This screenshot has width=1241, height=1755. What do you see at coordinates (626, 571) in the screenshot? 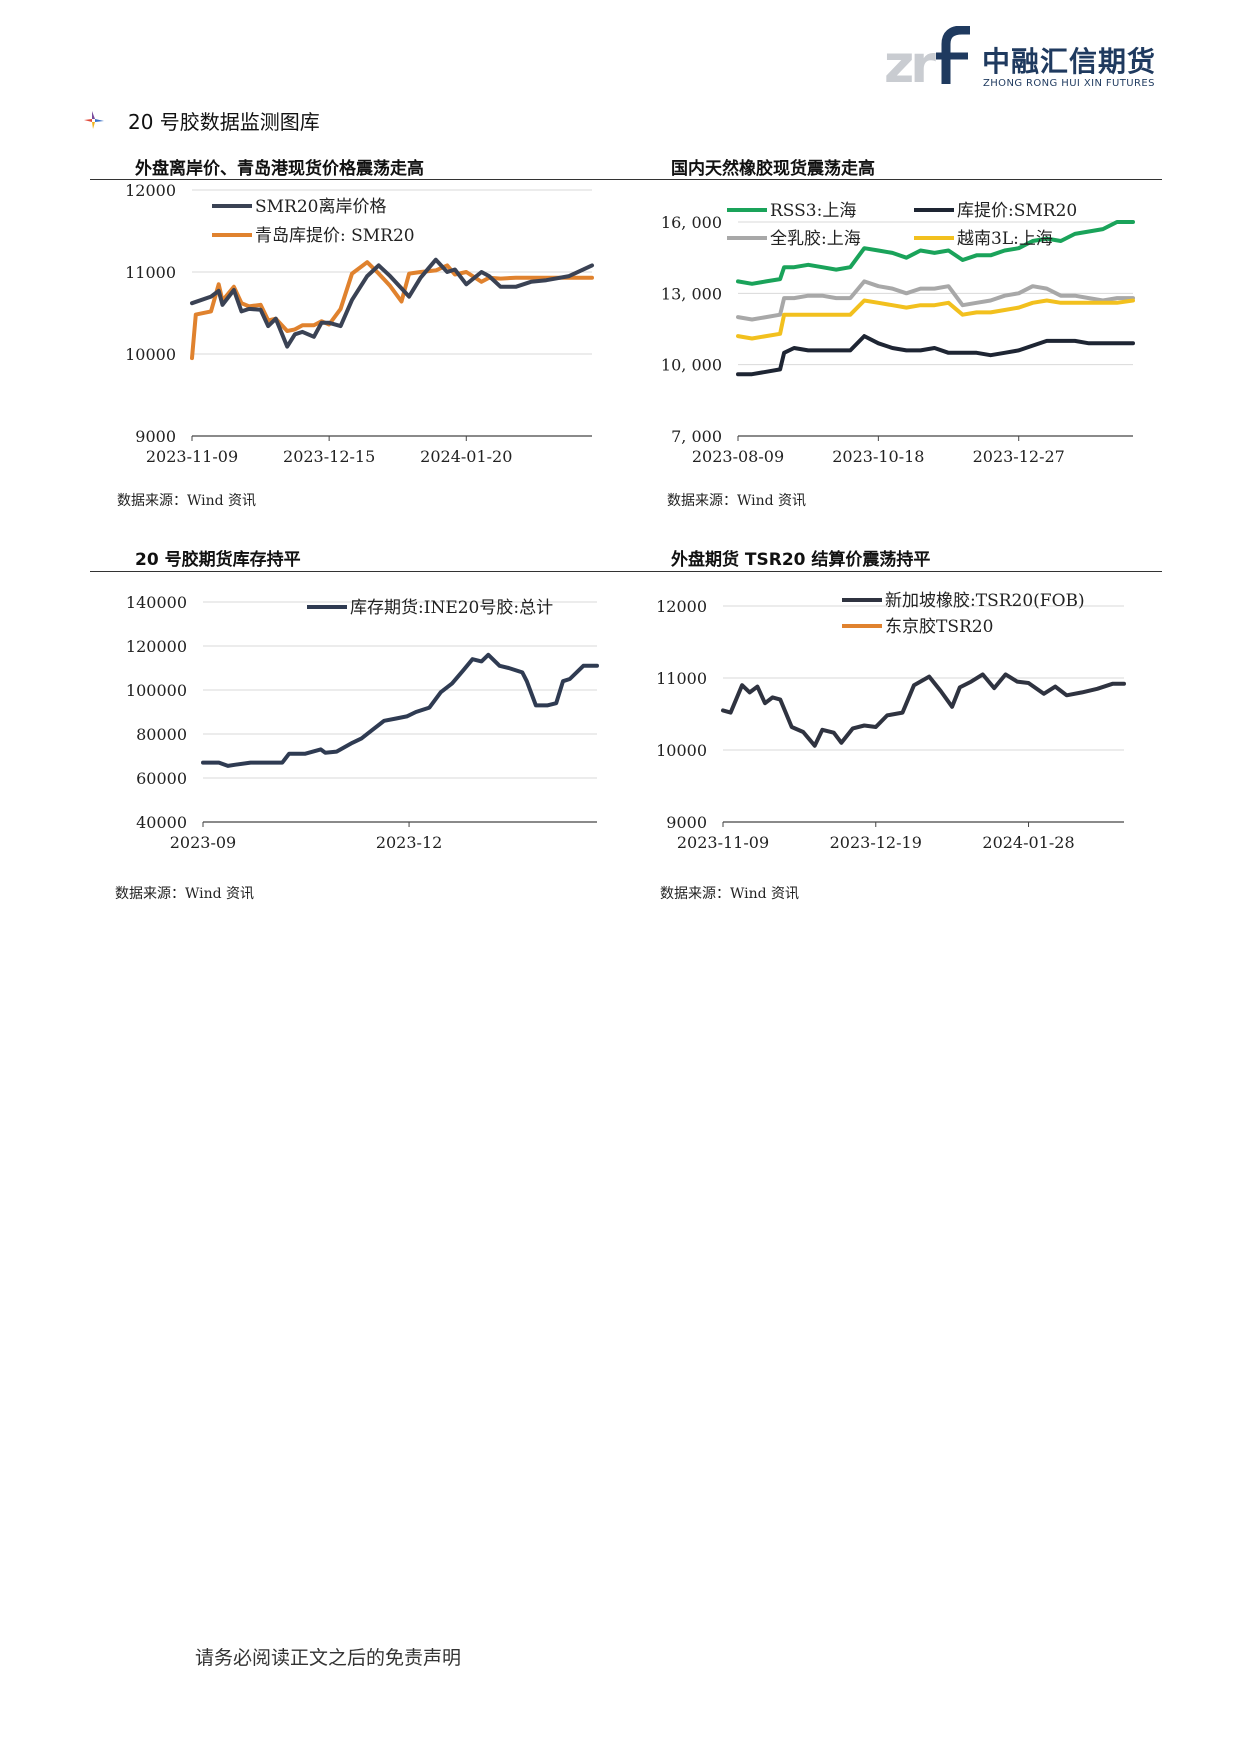
I see `panel-rule-bottom` at bounding box center [626, 571].